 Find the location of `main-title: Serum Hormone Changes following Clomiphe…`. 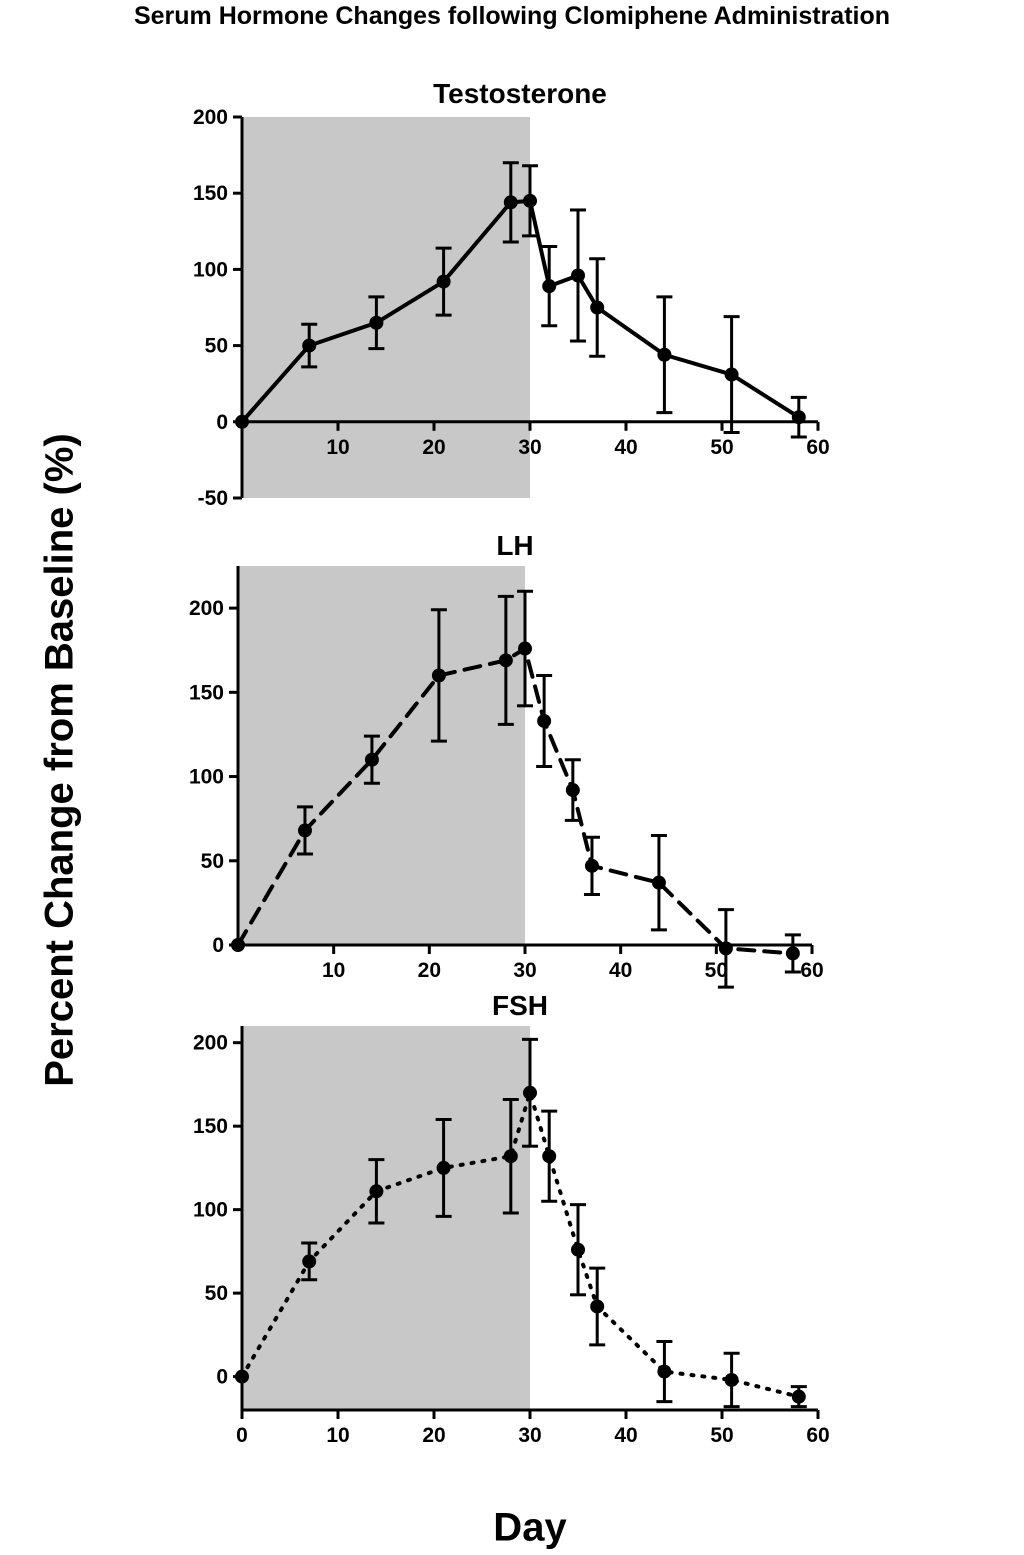

main-title: Serum Hormone Changes following Clomiphe… is located at coordinates (512, 16).